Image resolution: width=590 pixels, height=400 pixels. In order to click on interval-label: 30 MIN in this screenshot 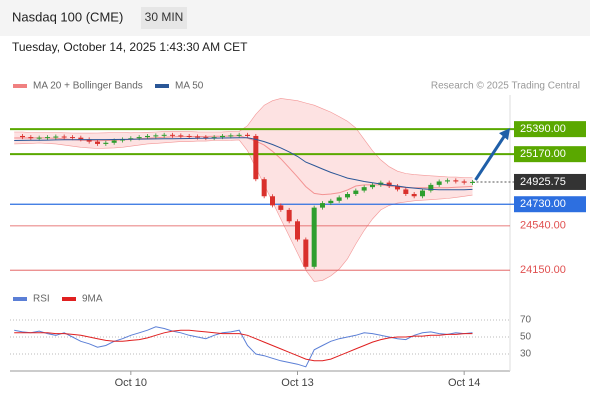, I will do `click(164, 17)`.